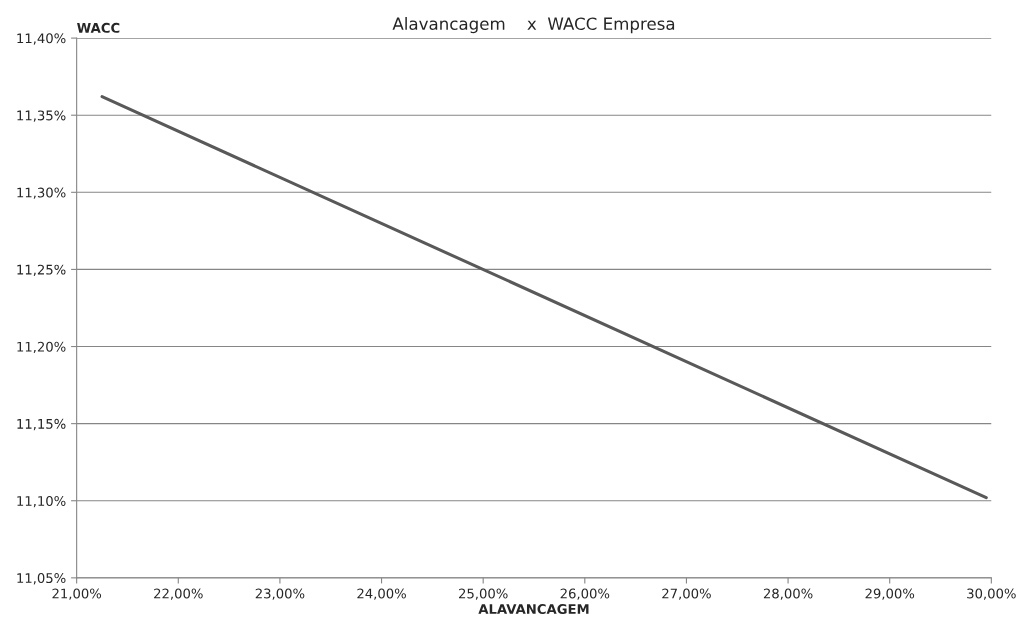 This screenshot has width=1022, height=635. What do you see at coordinates (77, 594) in the screenshot?
I see `x-tick-label: 21,00%` at bounding box center [77, 594].